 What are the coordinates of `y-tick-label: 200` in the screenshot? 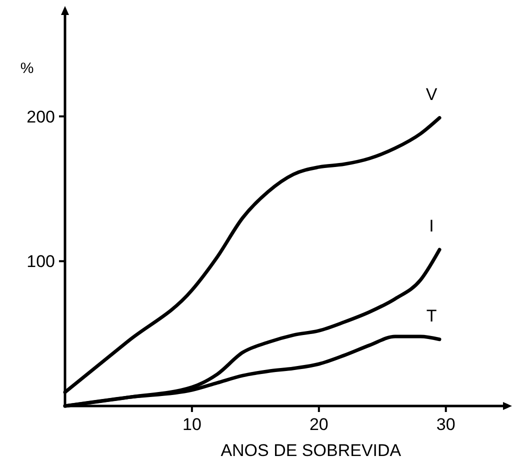 It's located at (40, 116).